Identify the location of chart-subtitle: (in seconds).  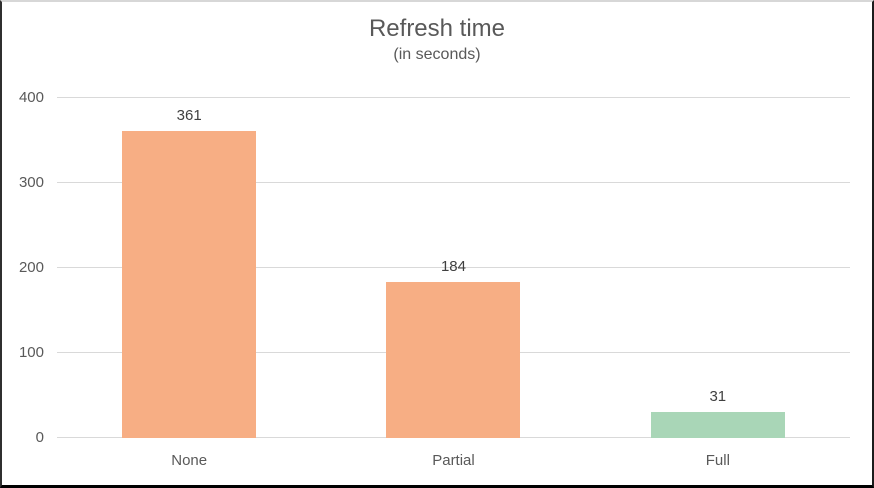
(437, 54).